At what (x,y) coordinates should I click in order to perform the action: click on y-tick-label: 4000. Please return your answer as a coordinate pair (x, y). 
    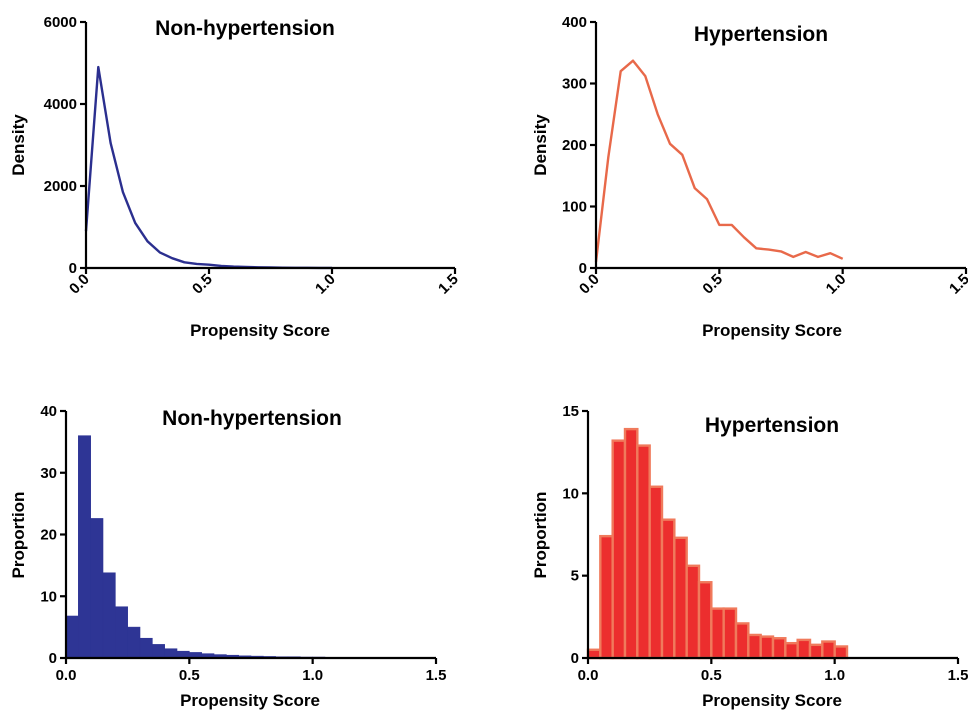
    Looking at the image, I should click on (60, 104).